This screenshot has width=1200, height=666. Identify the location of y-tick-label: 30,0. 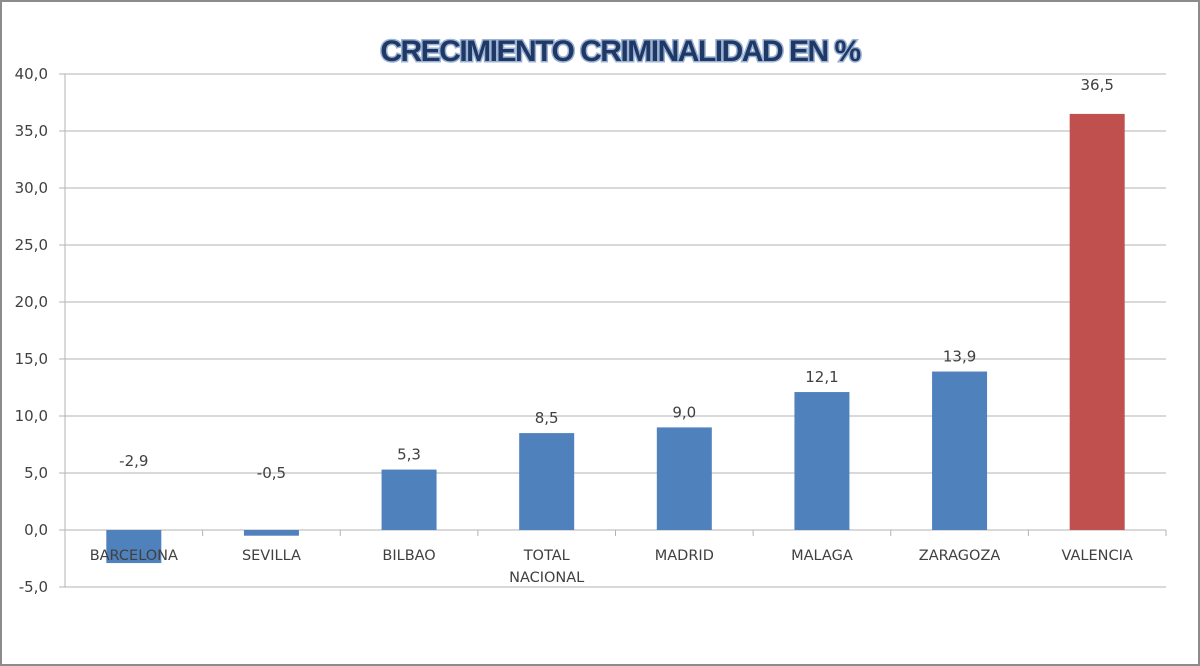
(31, 188).